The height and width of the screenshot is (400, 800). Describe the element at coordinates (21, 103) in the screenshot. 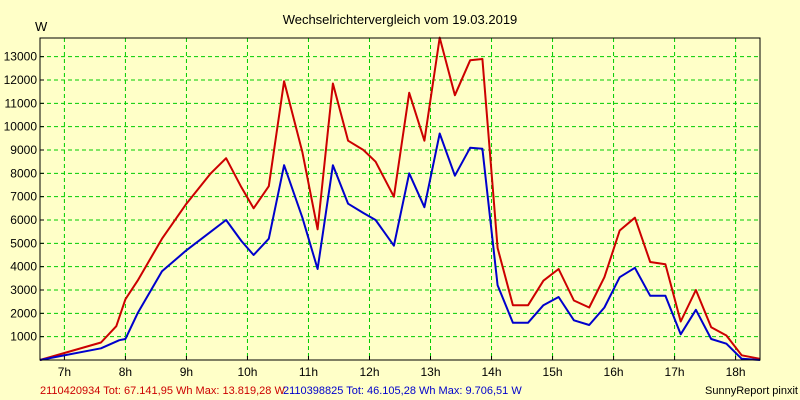

I see `y-tick-label: 11000` at that location.